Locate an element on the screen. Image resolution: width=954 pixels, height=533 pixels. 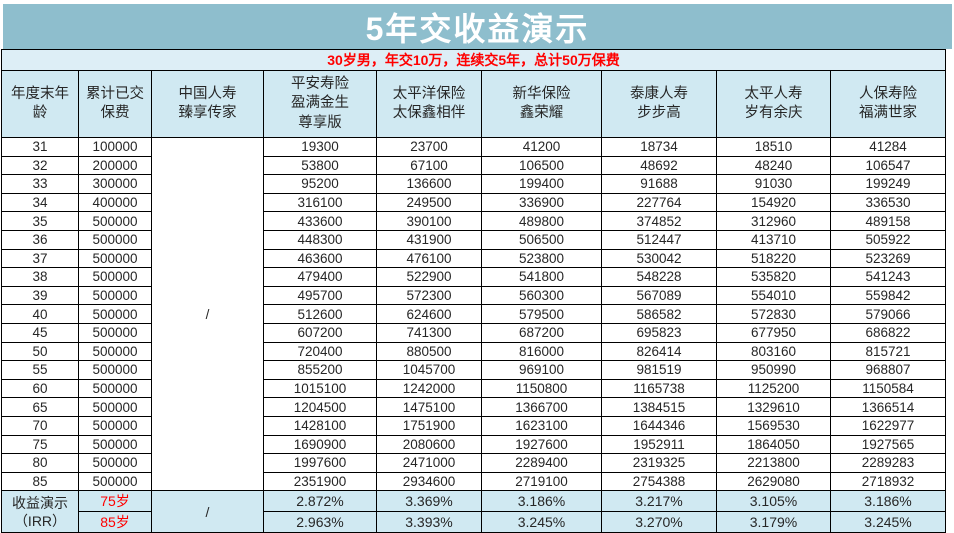
value-cell: 741300 is located at coordinates (429, 332).